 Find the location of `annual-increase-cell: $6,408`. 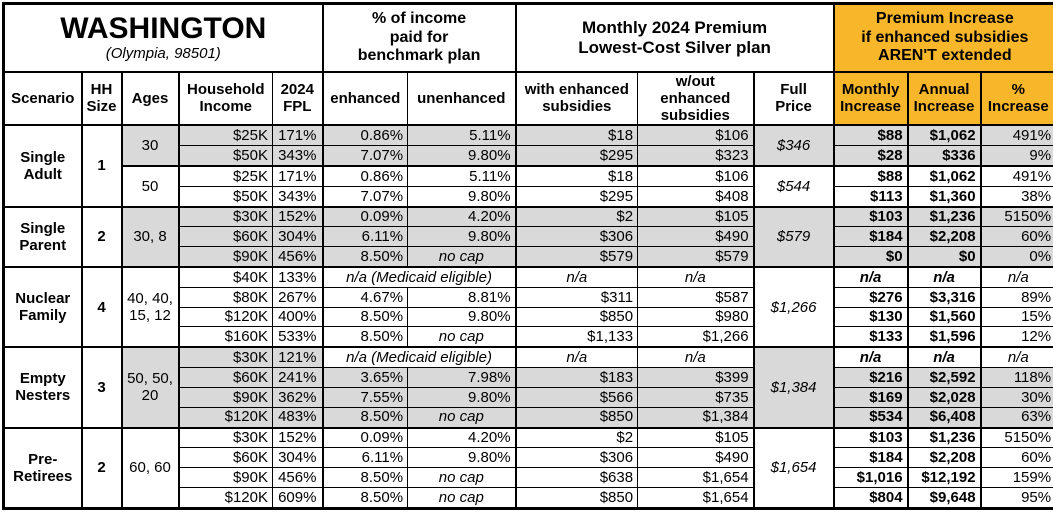

annual-increase-cell: $6,408 is located at coordinates (944, 417).